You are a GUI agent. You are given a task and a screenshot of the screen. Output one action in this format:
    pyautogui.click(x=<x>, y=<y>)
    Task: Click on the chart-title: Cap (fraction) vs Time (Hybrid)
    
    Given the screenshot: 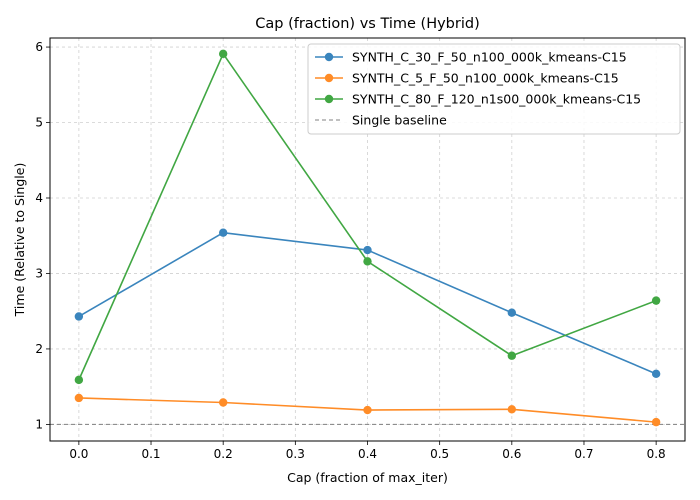 What is the action you would take?
    pyautogui.click(x=367, y=24)
    